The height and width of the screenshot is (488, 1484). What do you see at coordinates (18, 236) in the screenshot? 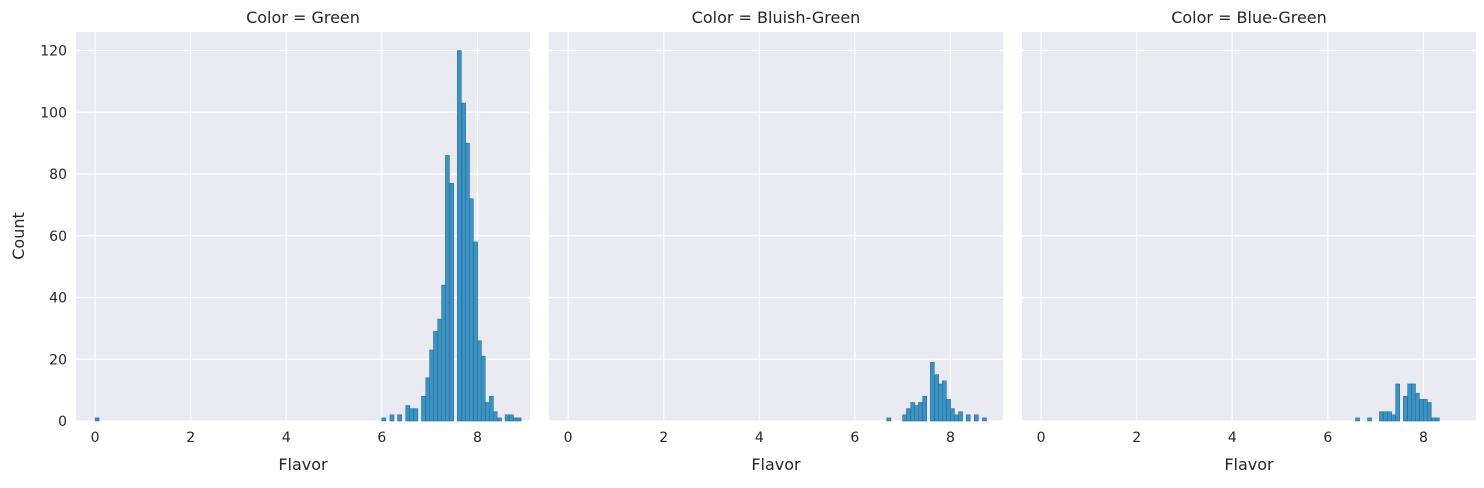
I see `y-axis-label: Count` at bounding box center [18, 236].